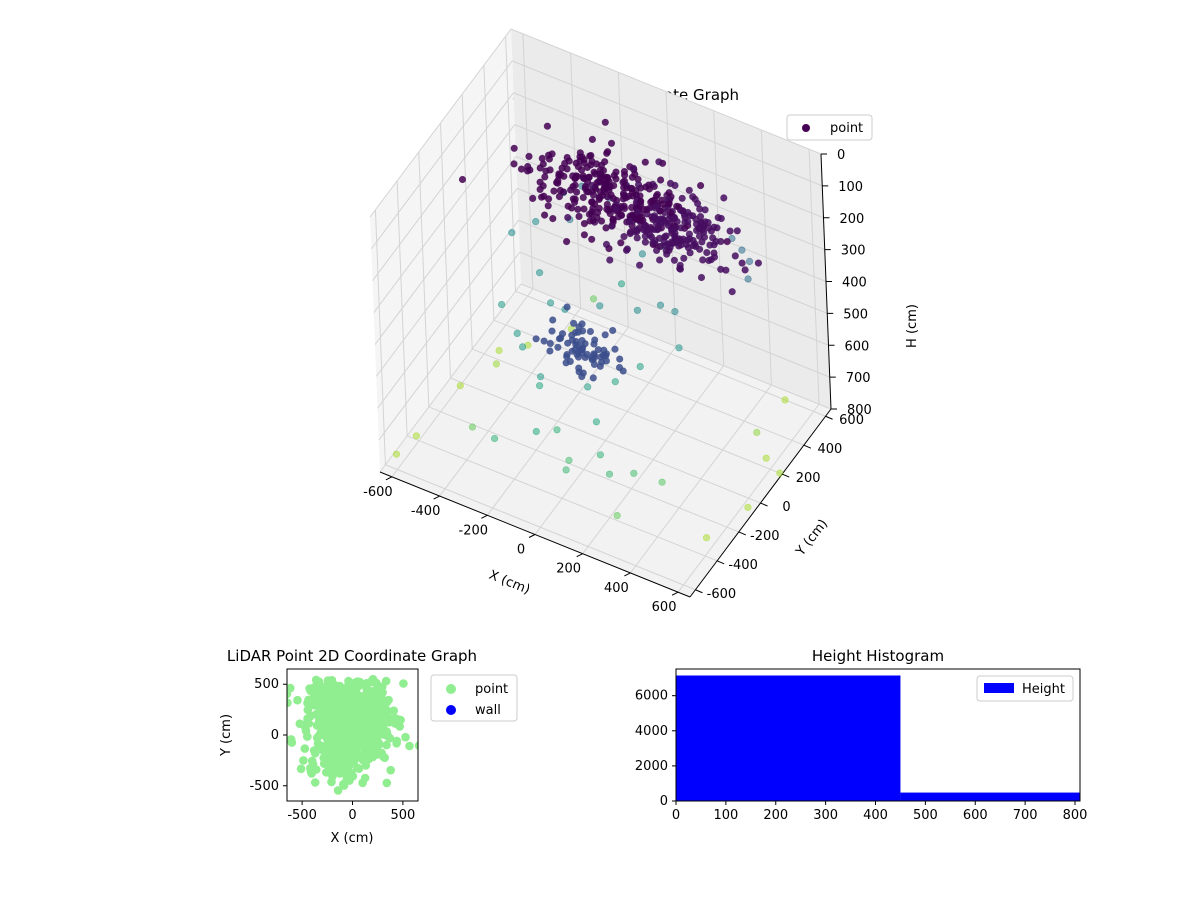 This screenshot has width=1200, height=900. Describe the element at coordinates (378, 492) in the screenshot. I see `x-tick-label: -600` at that location.